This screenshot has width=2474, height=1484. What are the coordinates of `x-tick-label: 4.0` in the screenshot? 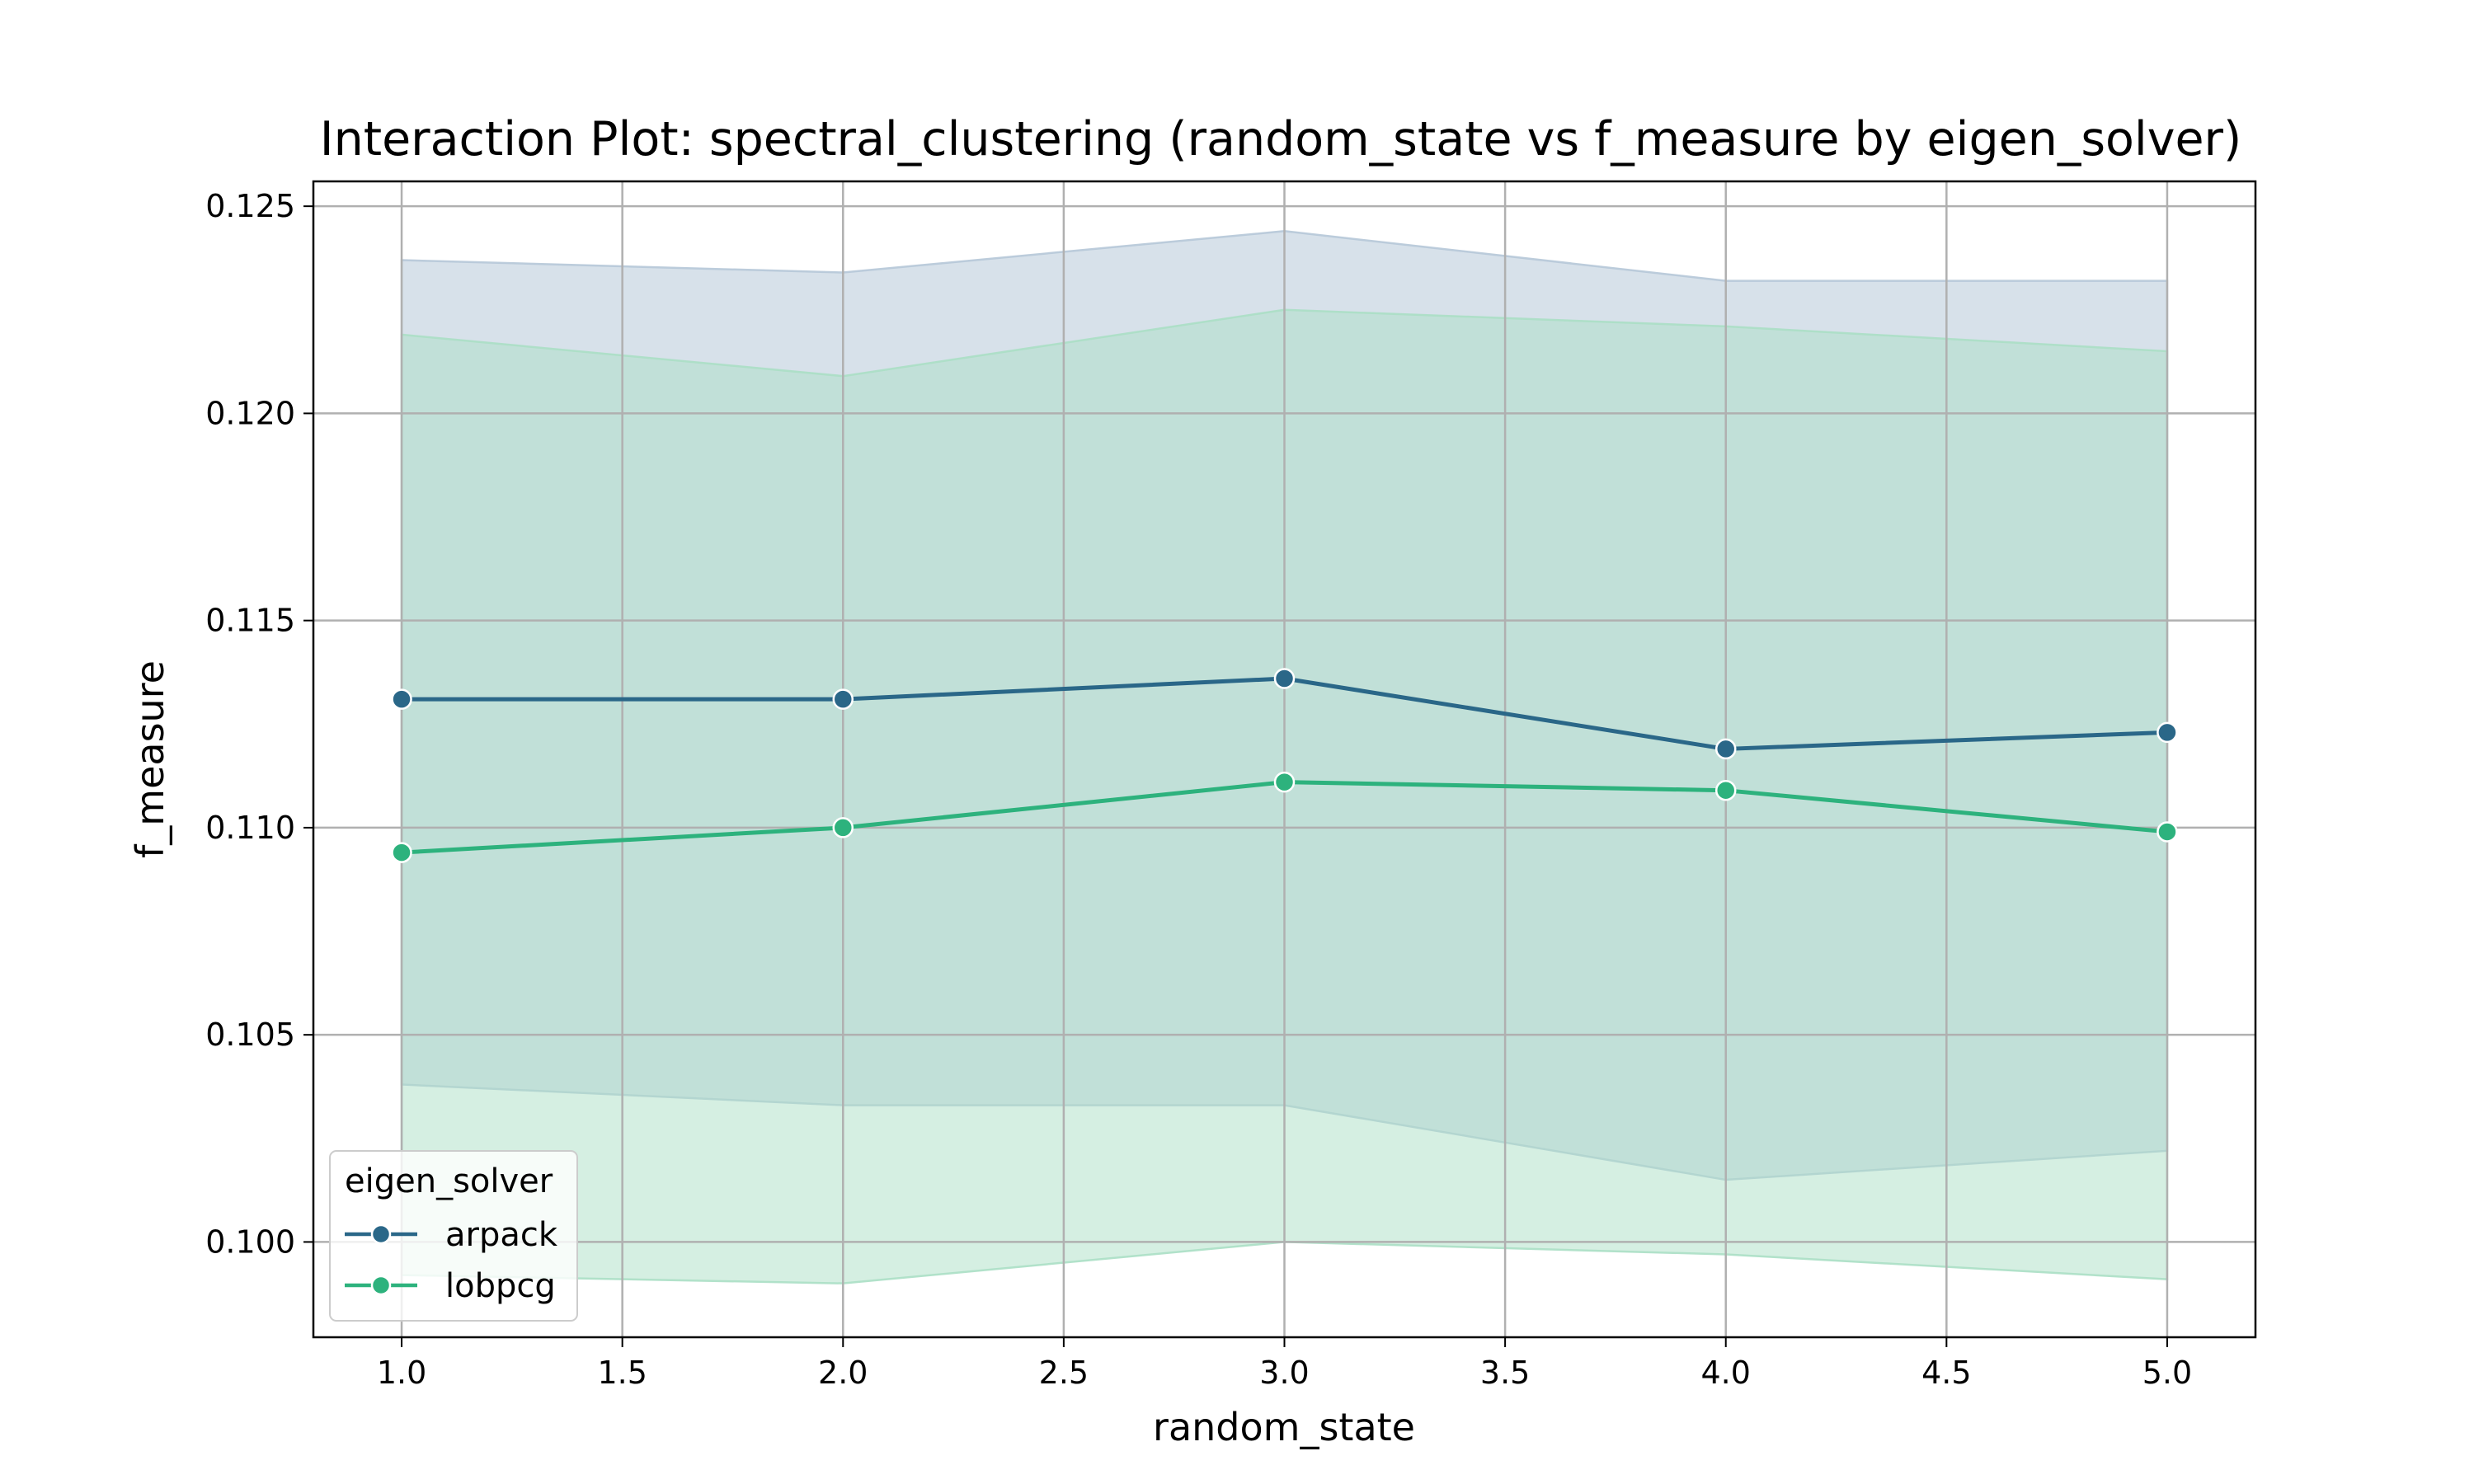 It's located at (1726, 1373).